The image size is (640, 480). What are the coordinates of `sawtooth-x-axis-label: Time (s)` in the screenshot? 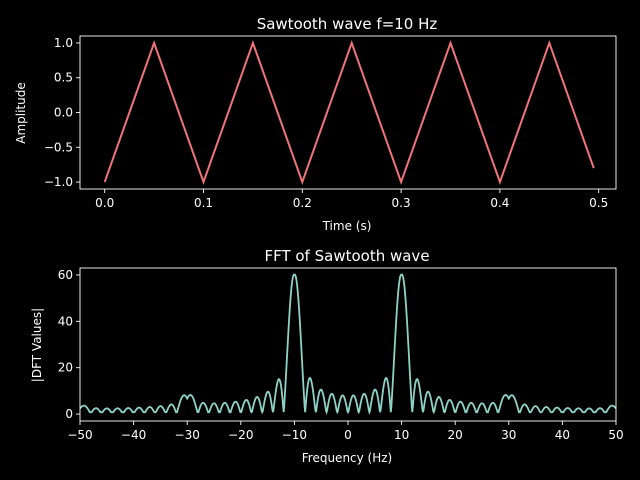 It's located at (347, 226).